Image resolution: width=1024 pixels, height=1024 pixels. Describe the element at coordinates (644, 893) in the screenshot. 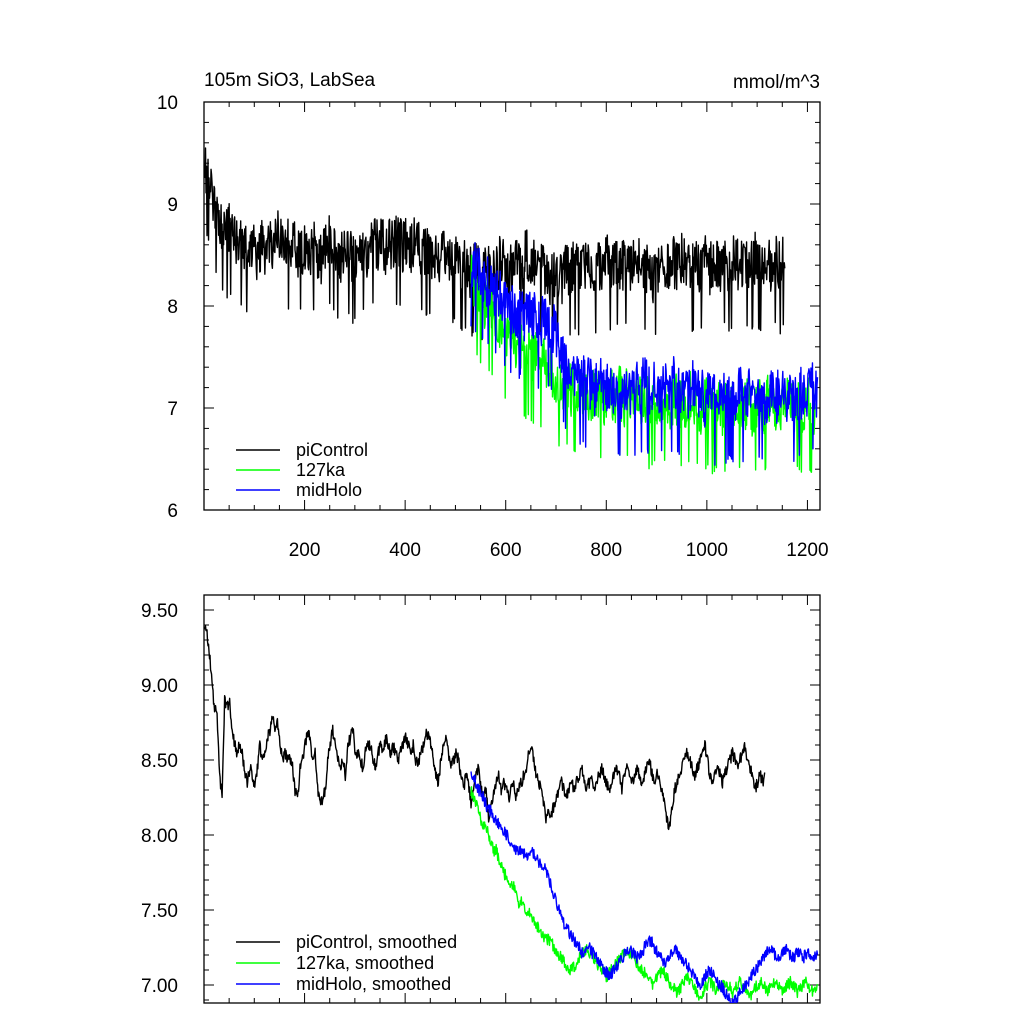

I see `series-line-127ka-smoothed` at that location.